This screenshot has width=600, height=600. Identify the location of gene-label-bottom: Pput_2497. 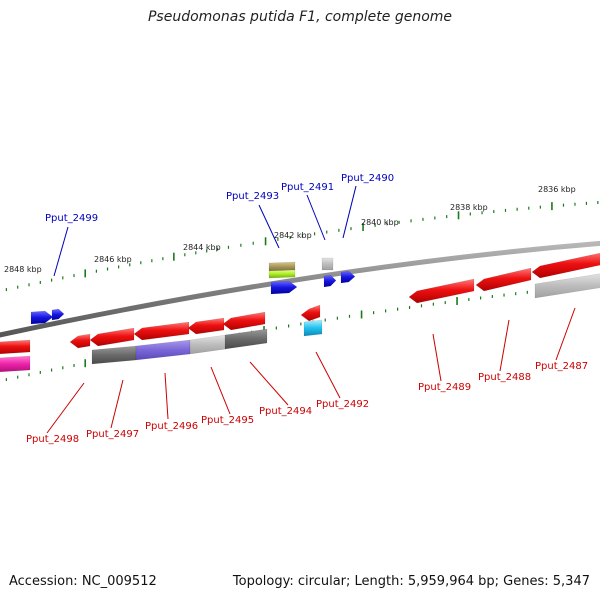
(112, 434).